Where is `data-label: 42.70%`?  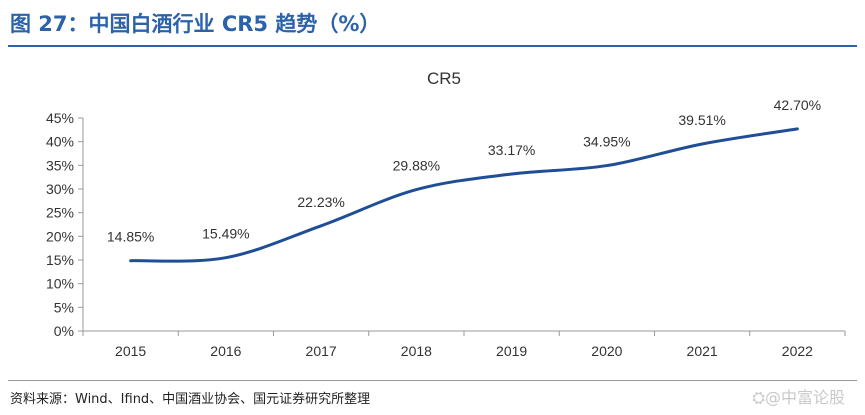 data-label: 42.70% is located at coordinates (797, 105).